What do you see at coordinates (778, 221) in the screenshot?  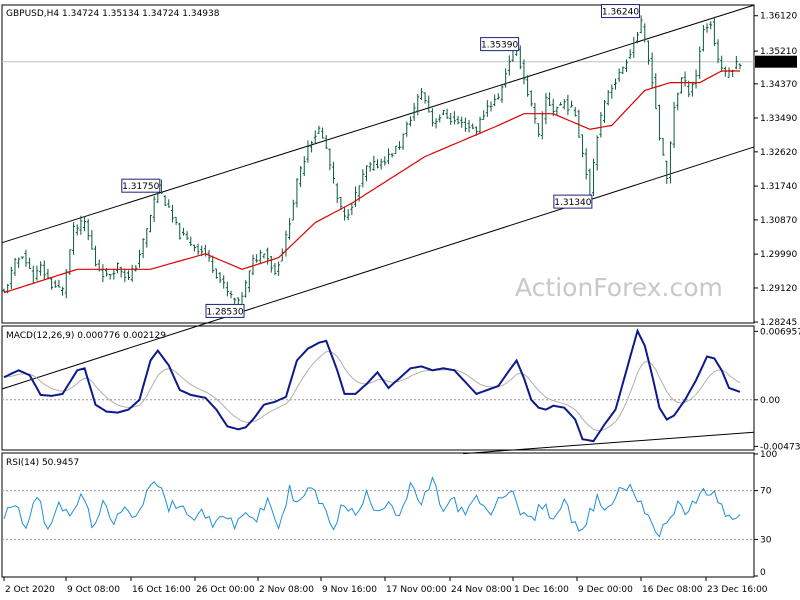 I see `price-axis-label: 1.30870` at bounding box center [778, 221].